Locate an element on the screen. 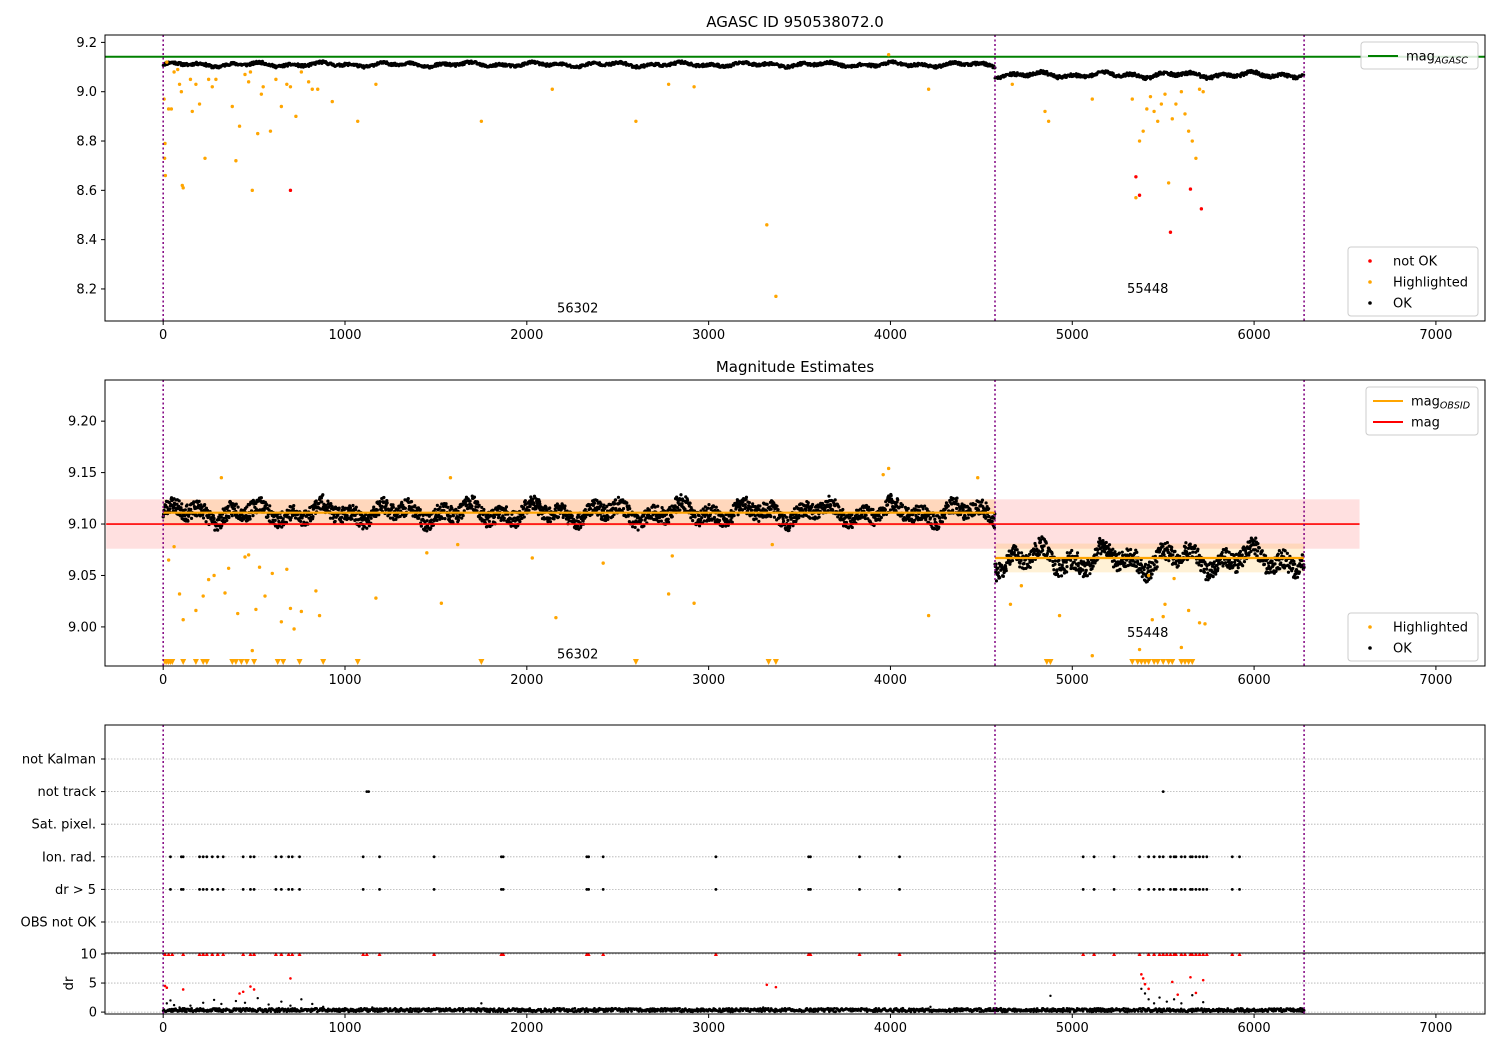  y-tick-label: 8.8 is located at coordinates (86, 142).